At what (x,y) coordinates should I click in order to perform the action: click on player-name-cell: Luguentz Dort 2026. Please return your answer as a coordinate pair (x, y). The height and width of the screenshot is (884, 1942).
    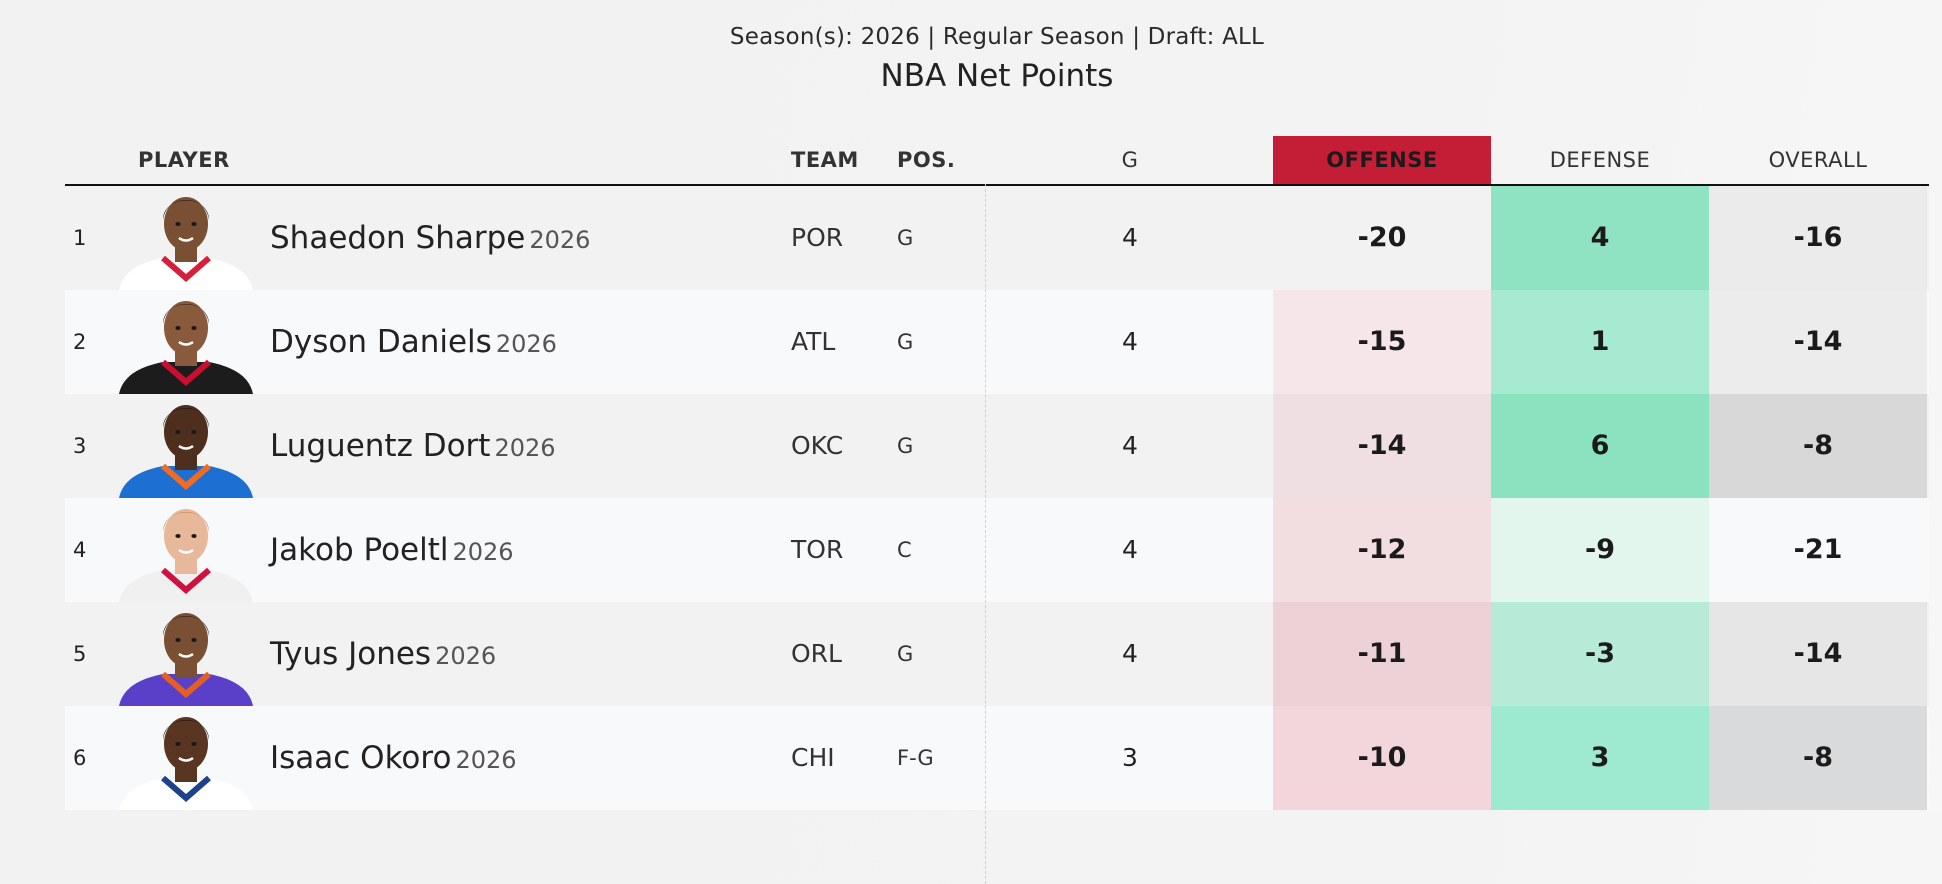
    Looking at the image, I should click on (413, 446).